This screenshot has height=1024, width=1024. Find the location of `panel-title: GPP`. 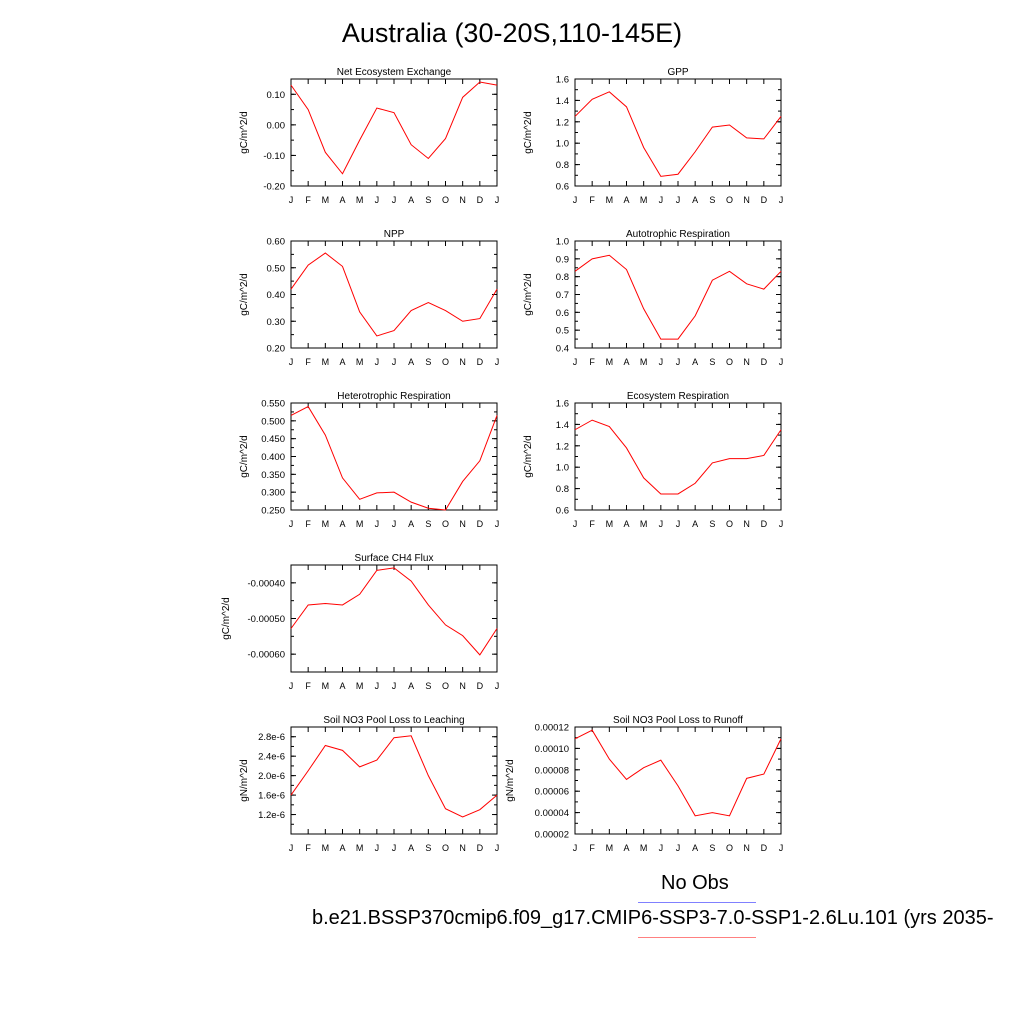

panel-title: GPP is located at coordinates (677, 72).